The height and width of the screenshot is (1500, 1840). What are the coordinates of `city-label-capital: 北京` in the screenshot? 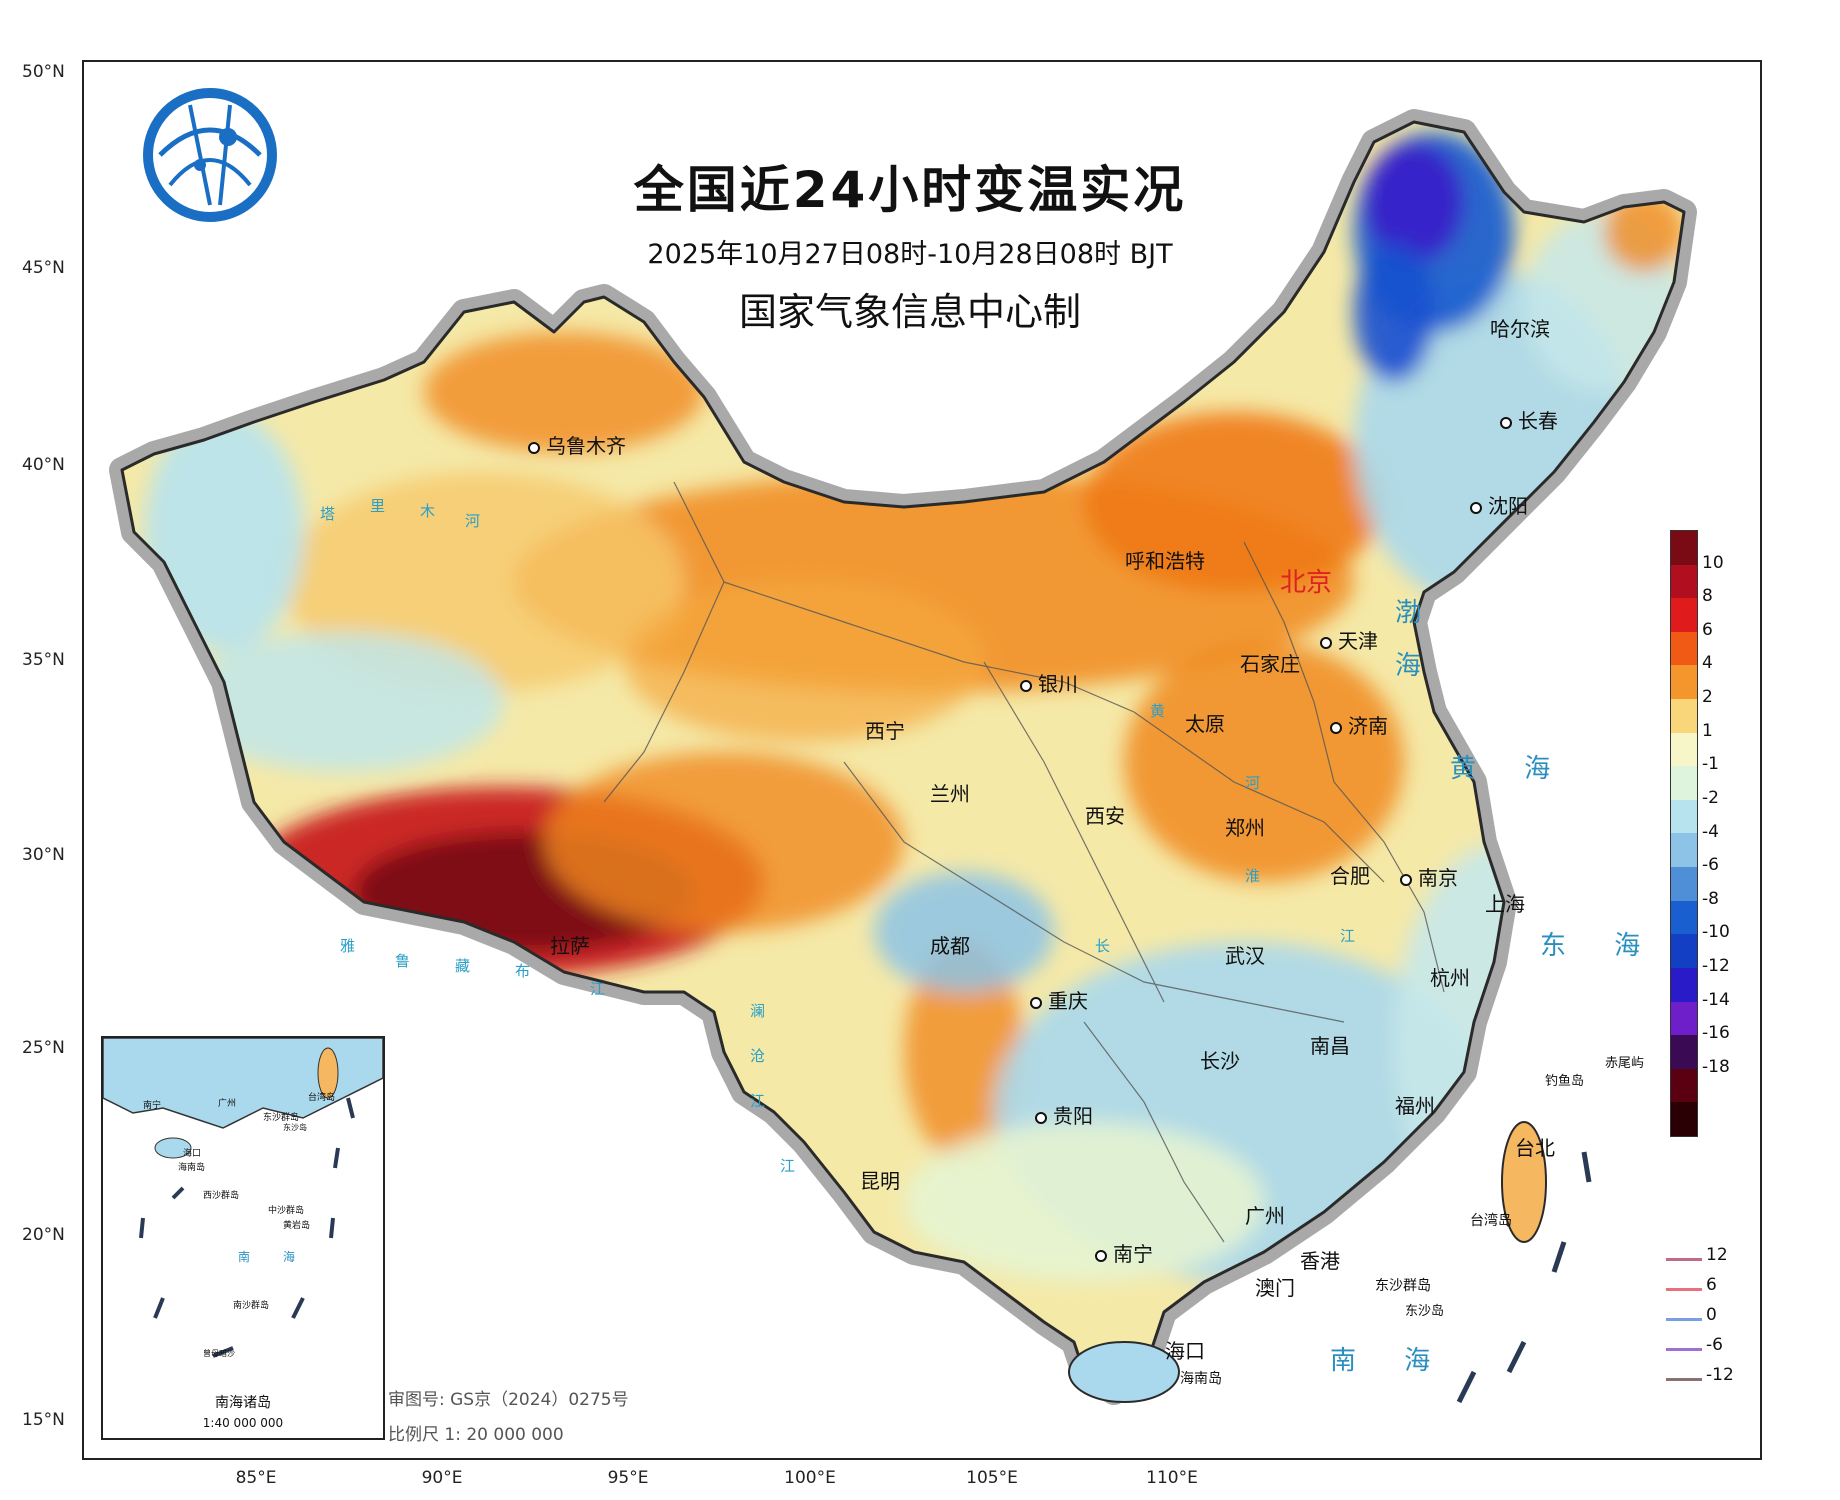 It's located at (1306, 583).